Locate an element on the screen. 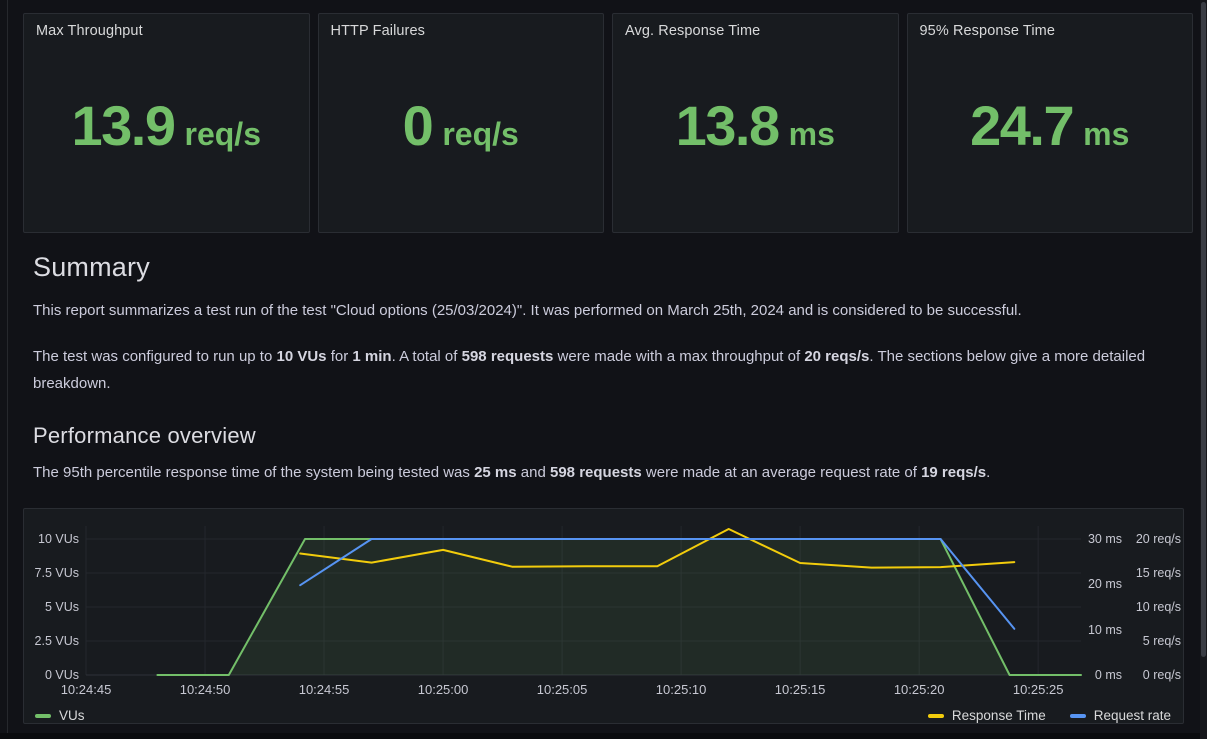  scrollbar is located at coordinates (1203, 369).